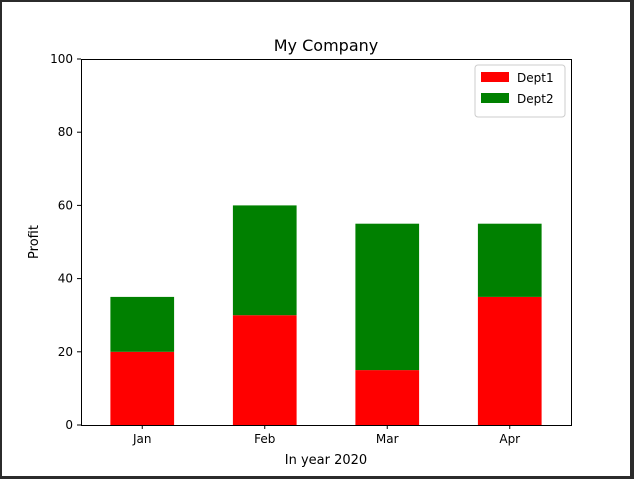 The image size is (634, 479). What do you see at coordinates (65, 352) in the screenshot?
I see `y-tick-label: 20` at bounding box center [65, 352].